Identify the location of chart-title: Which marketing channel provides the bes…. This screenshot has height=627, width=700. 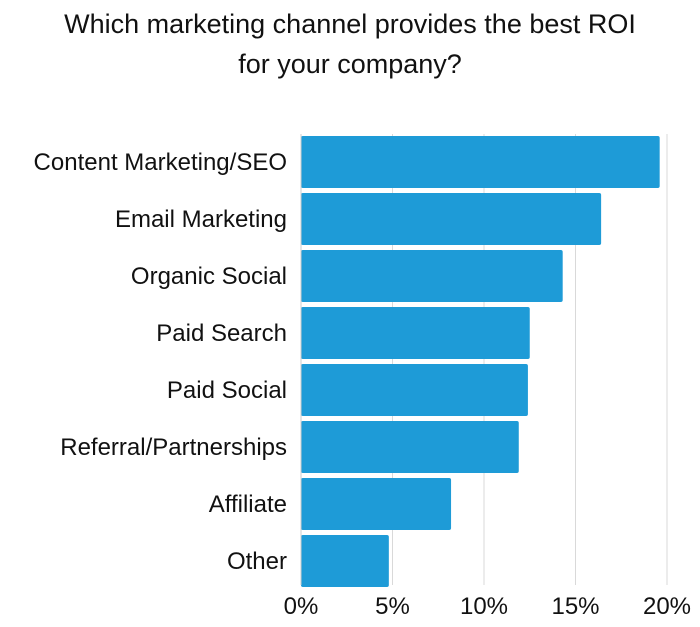
(350, 44).